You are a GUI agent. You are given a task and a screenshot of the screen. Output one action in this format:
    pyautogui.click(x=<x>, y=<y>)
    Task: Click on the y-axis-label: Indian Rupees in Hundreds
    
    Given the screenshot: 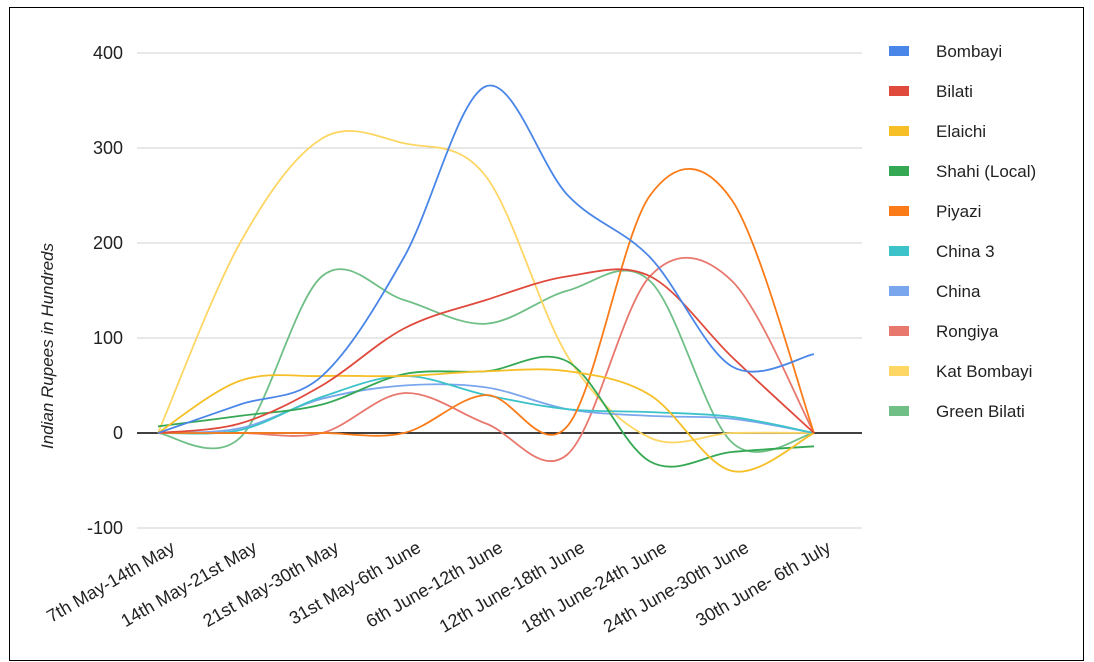 What is the action you would take?
    pyautogui.click(x=47, y=345)
    